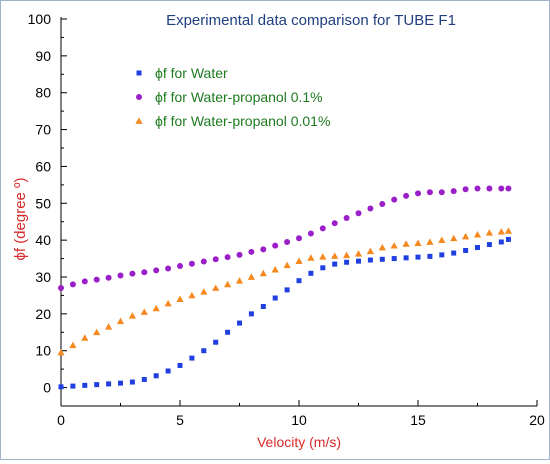  Describe the element at coordinates (20, 218) in the screenshot. I see `y-axis-label: ϕf (degree º)` at that location.